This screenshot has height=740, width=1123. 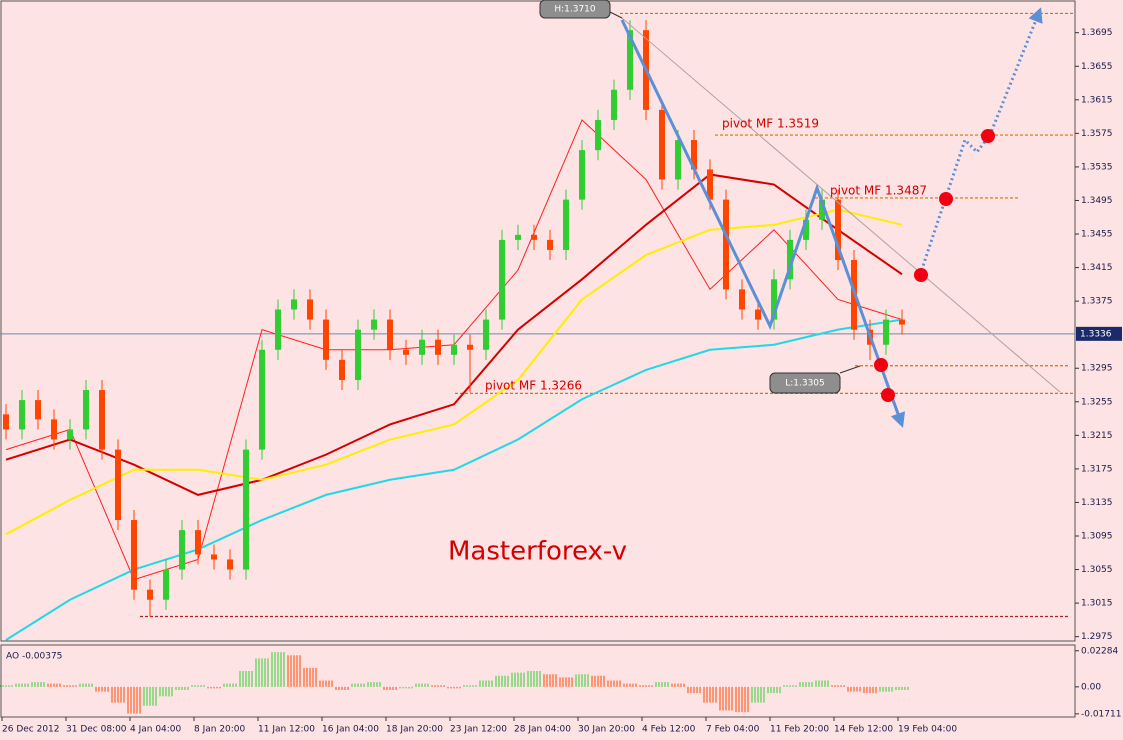 I want to click on x-tick-label: 7 Feb 04:00, so click(x=733, y=730).